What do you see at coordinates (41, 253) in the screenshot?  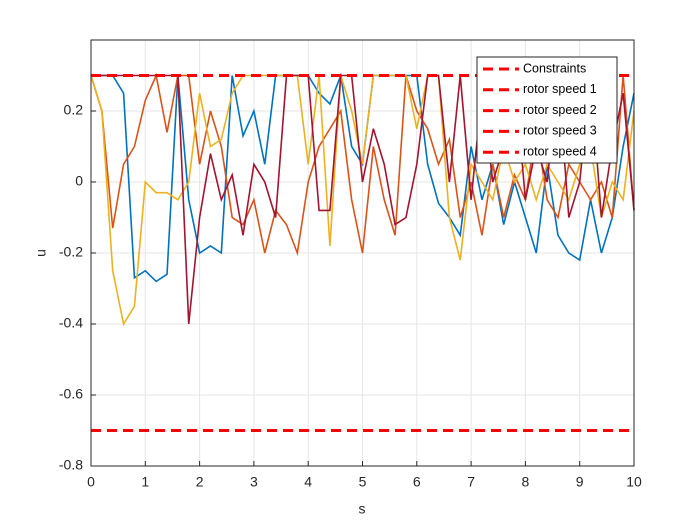 I see `y-axis-label: u` at bounding box center [41, 253].